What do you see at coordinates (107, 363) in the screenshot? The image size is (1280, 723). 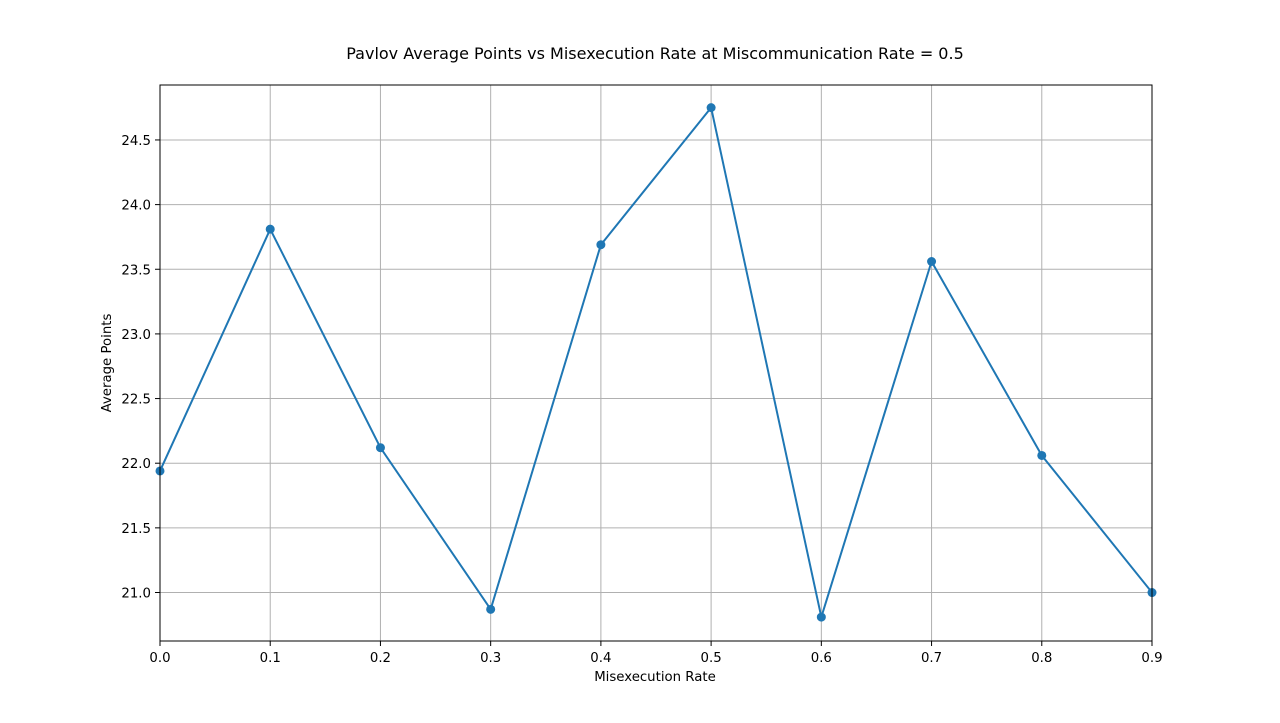 I see `y-axis-label: Average Points` at bounding box center [107, 363].